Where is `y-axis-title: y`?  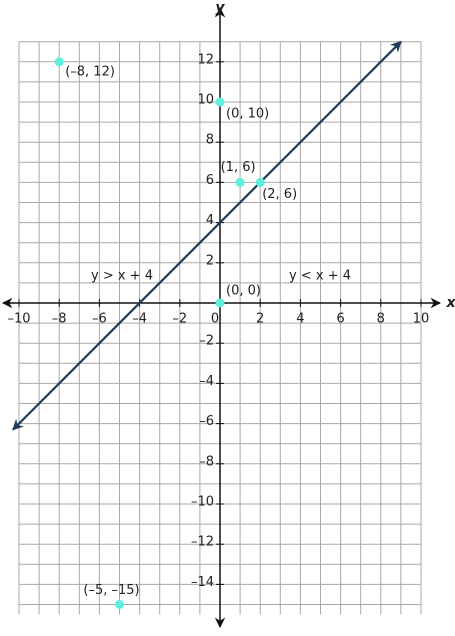
y-axis-title: y is located at coordinates (220, 8).